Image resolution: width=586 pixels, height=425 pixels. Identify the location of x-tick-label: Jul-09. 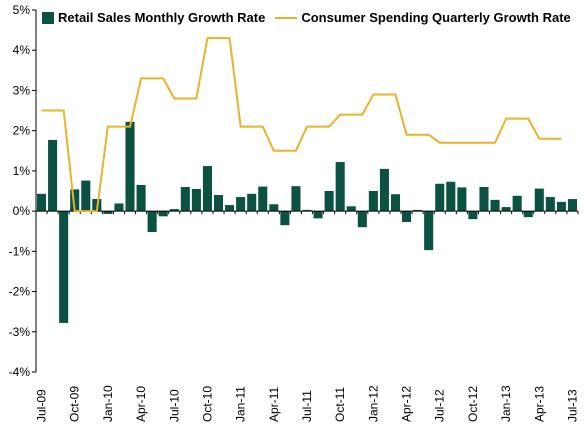
(42, 405).